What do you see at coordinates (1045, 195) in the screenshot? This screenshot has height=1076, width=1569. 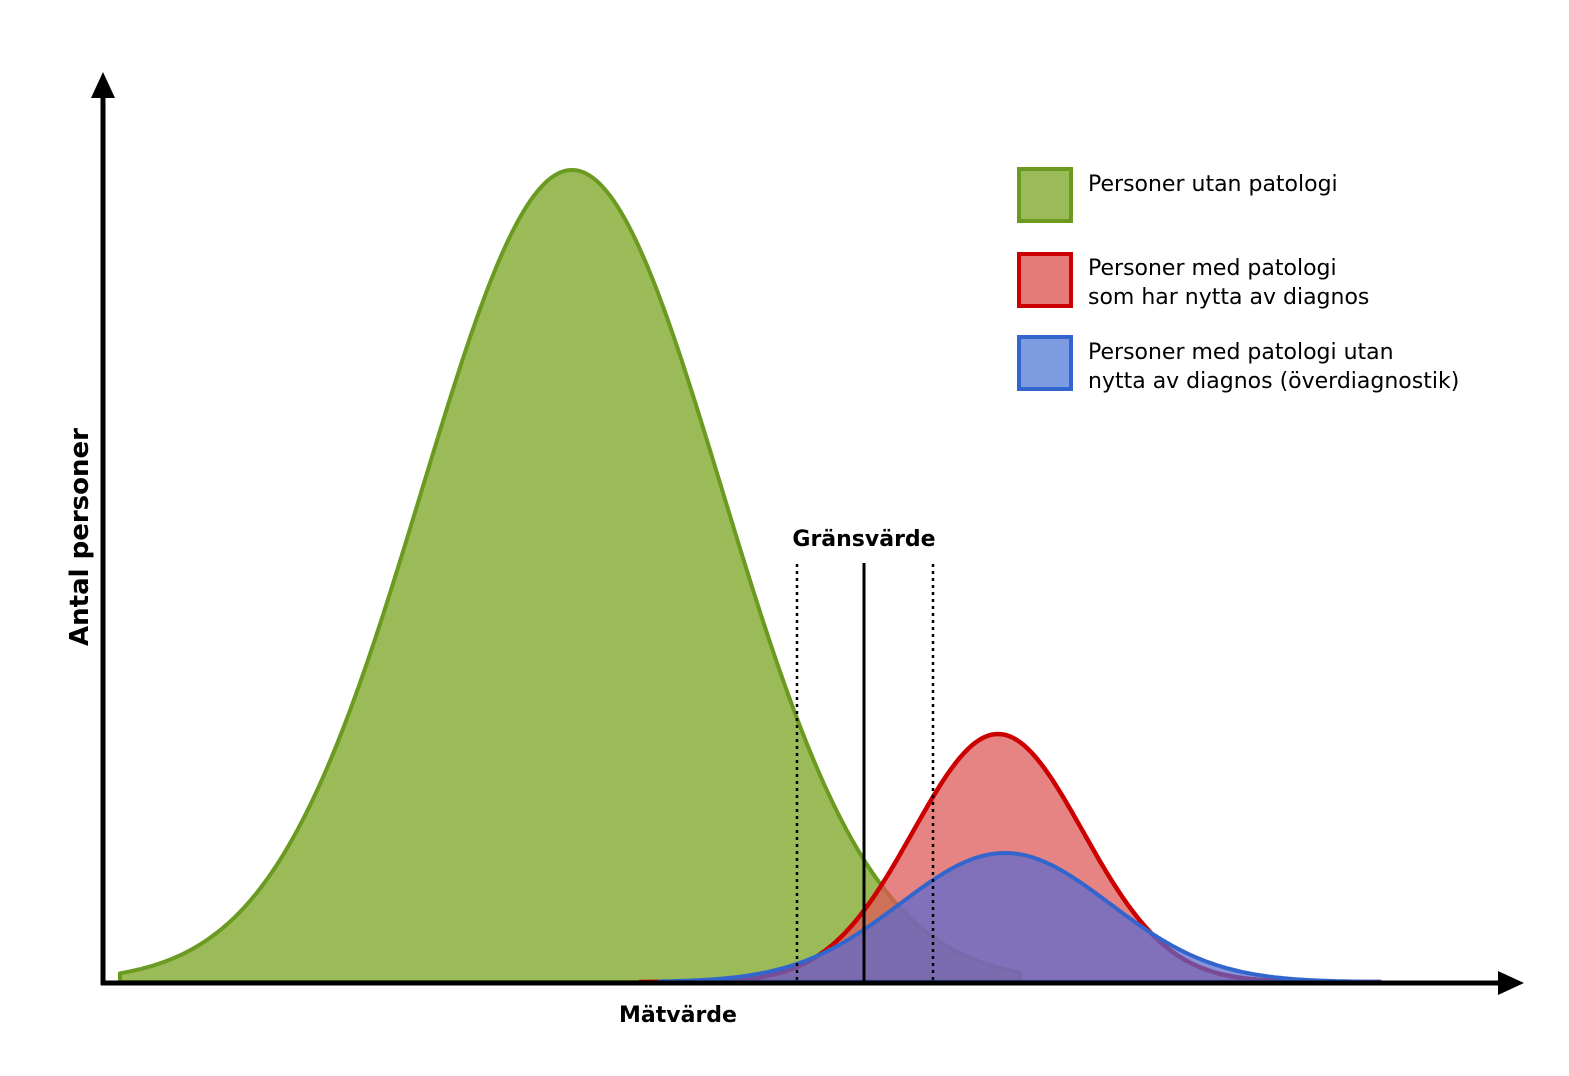 I see `legend-swatch-healthy` at bounding box center [1045, 195].